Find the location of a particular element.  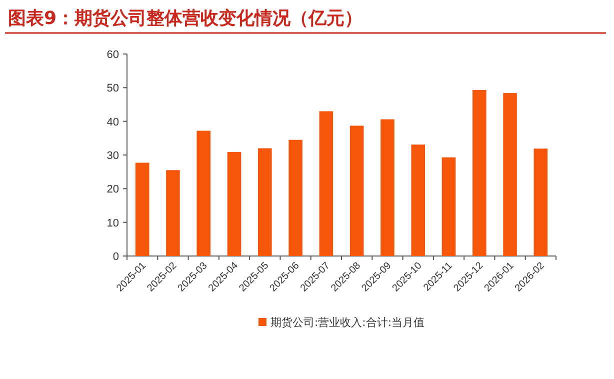

y-tick-label: 10 is located at coordinates (112, 223).